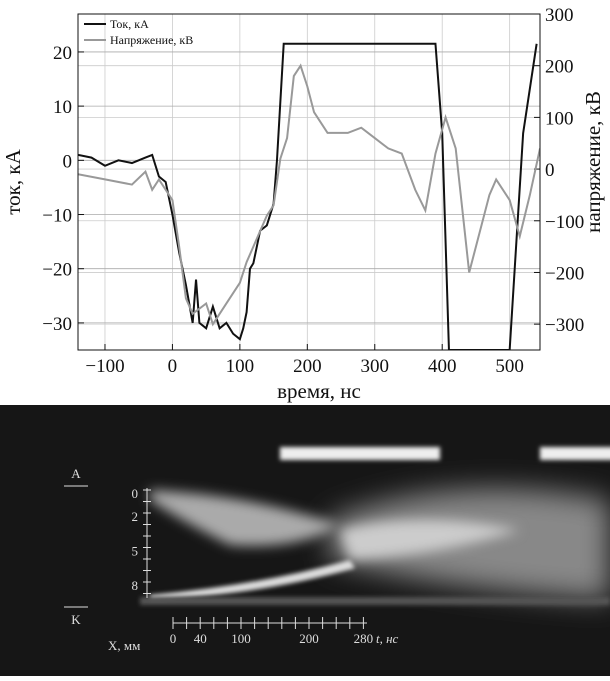 Image resolution: width=610 pixels, height=681 pixels. Describe the element at coordinates (375, 366) in the screenshot. I see `x-tick-label: 300` at that location.